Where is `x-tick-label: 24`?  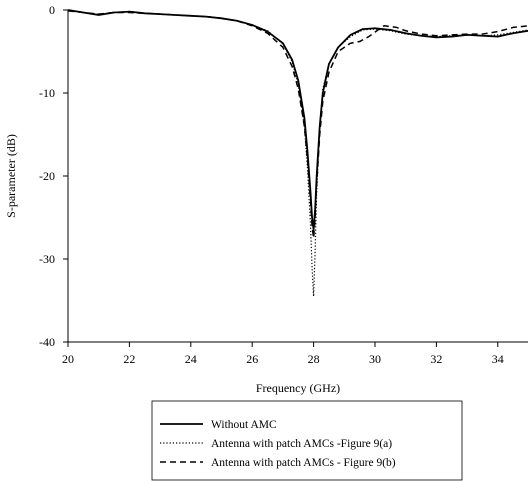 x-tick-label: 24 is located at coordinates (191, 359).